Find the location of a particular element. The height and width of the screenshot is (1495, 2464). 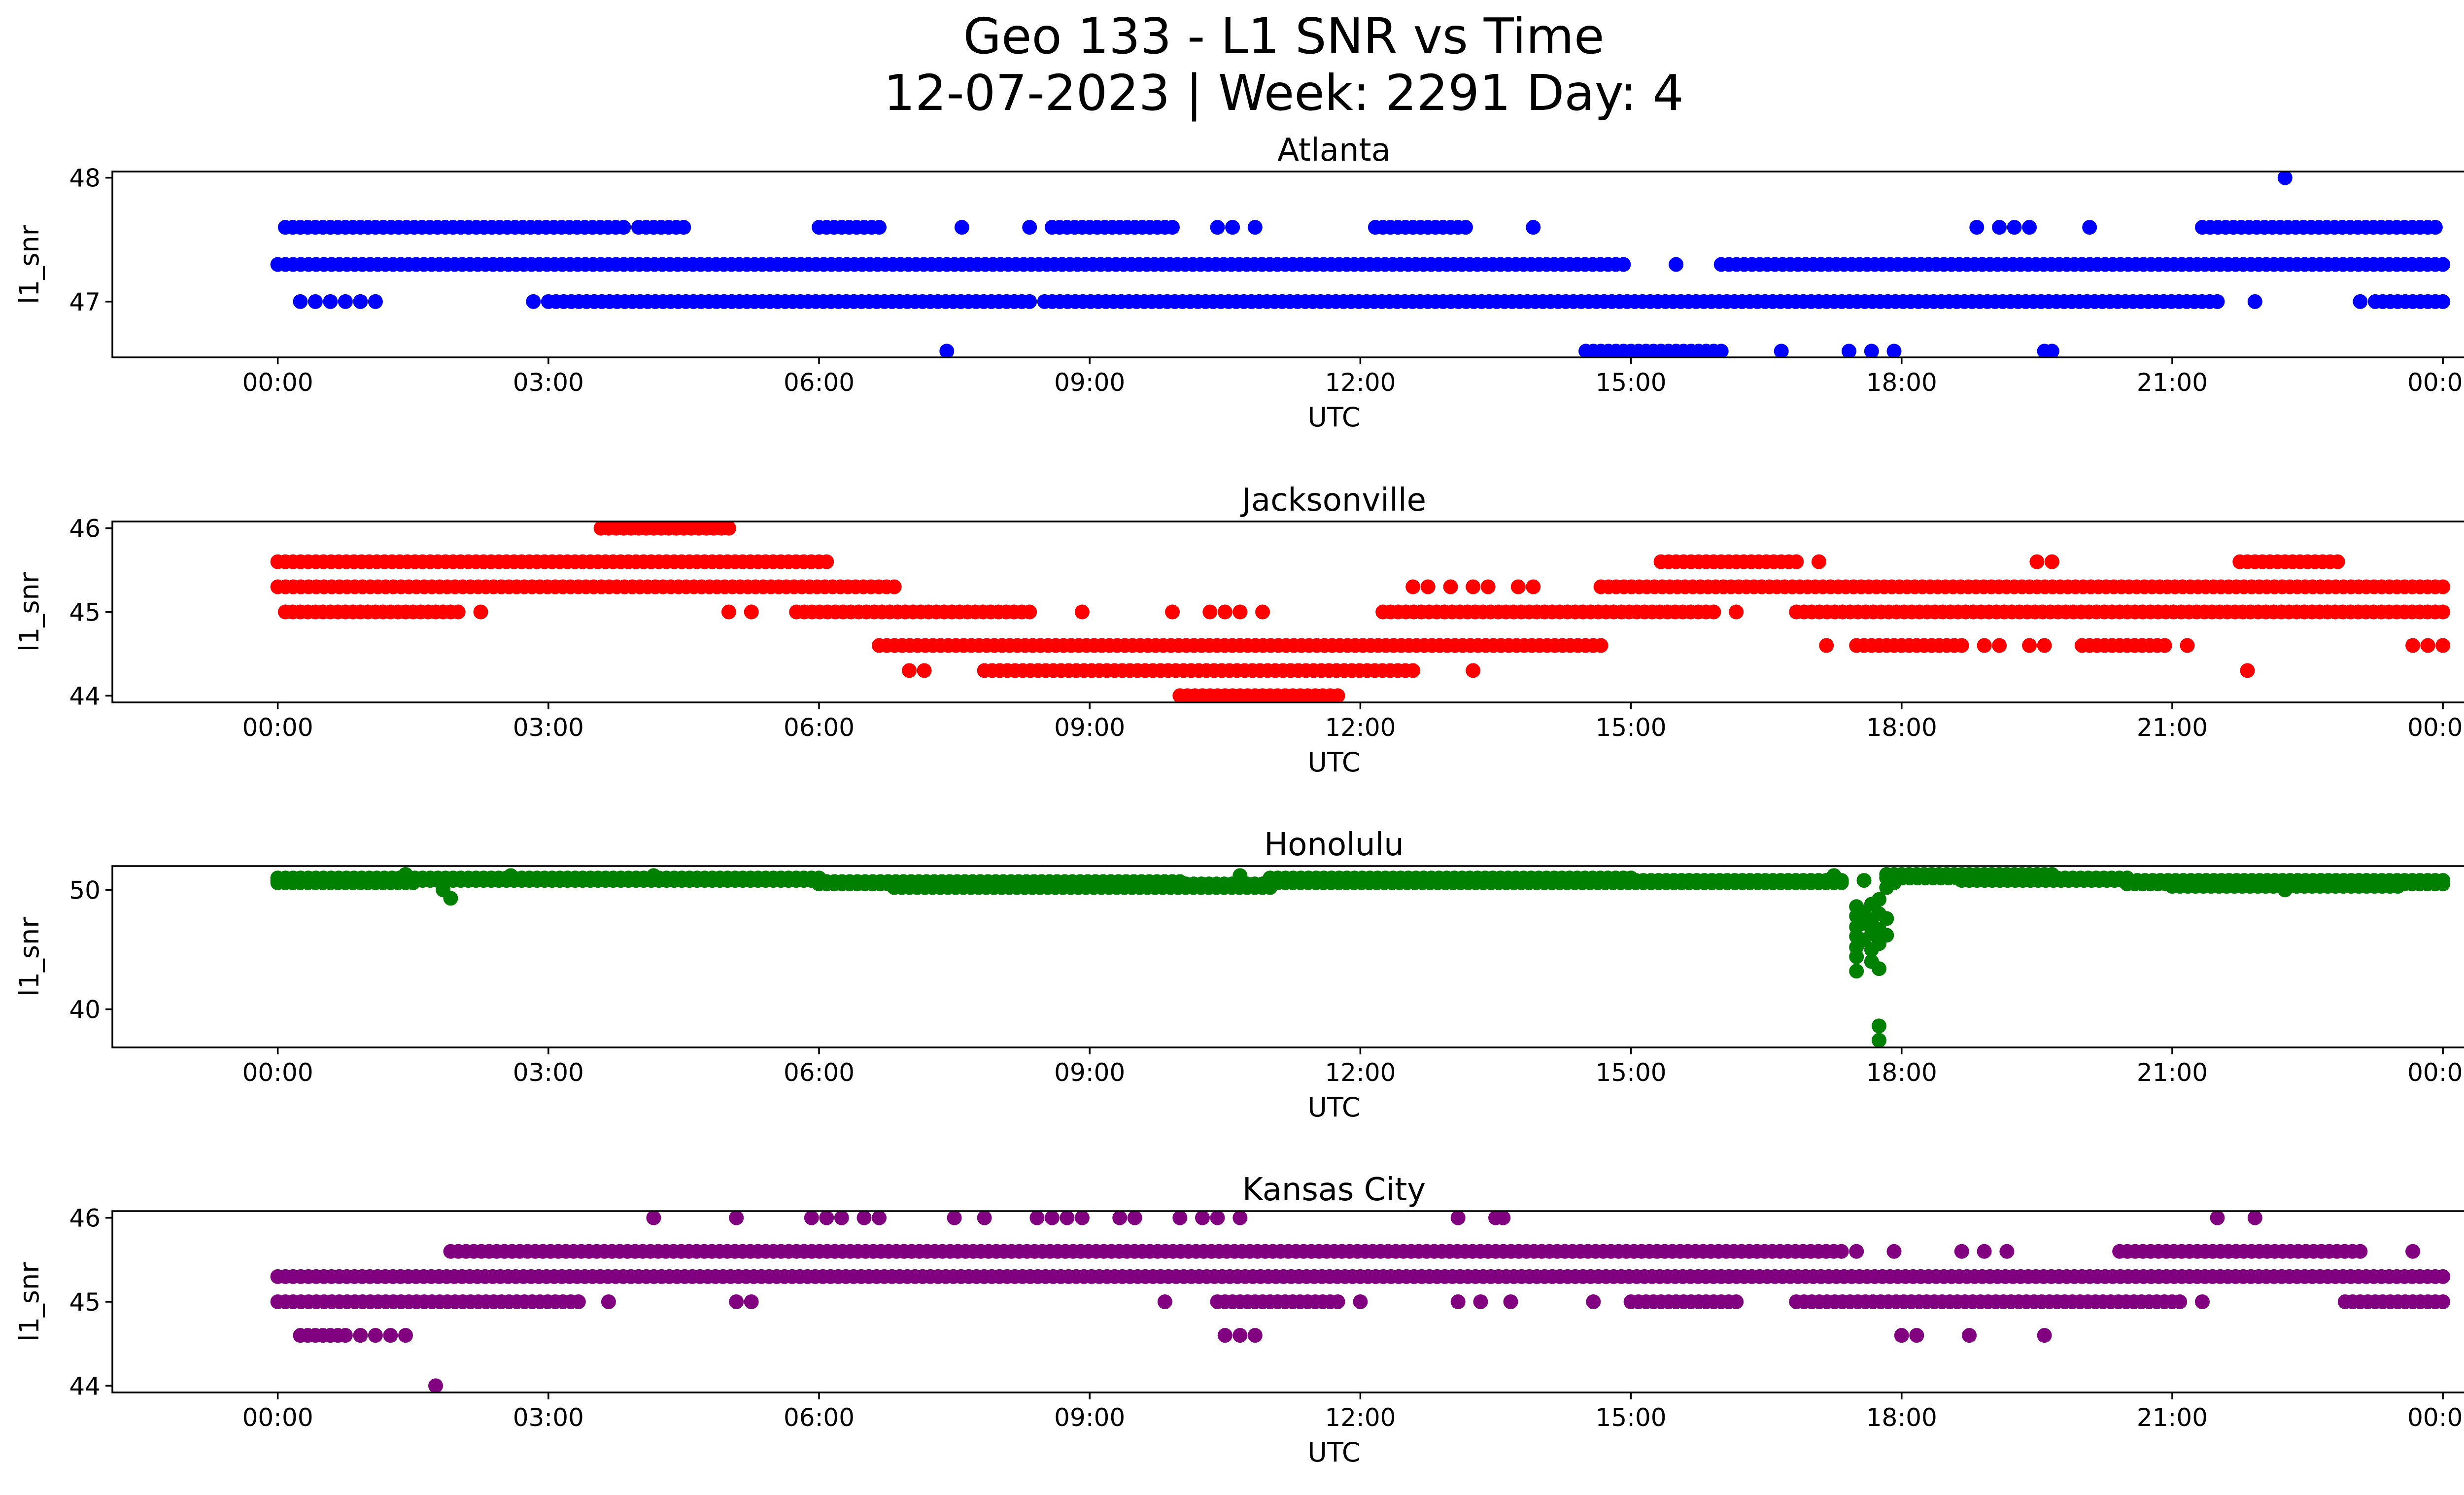

y-tick-label: 44 is located at coordinates (85, 696).